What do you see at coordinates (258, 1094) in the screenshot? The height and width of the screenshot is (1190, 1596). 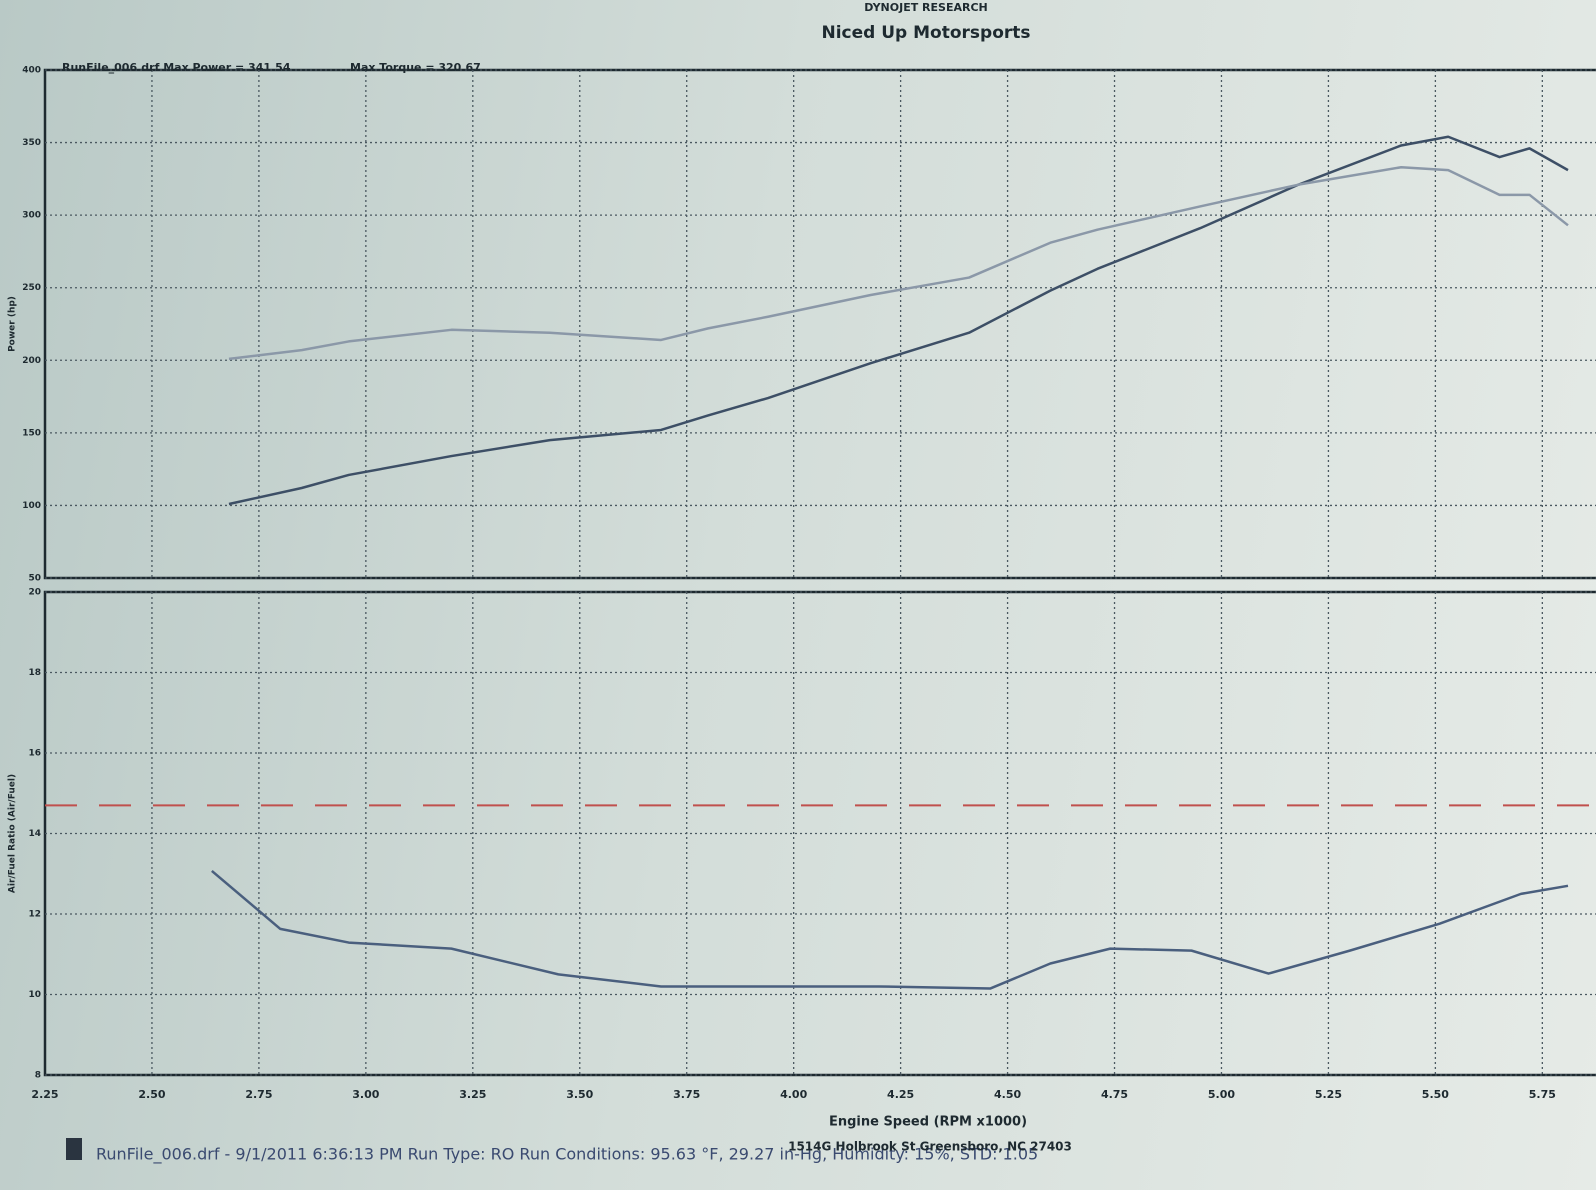 I see `x-tick-label: 2.75` at bounding box center [258, 1094].